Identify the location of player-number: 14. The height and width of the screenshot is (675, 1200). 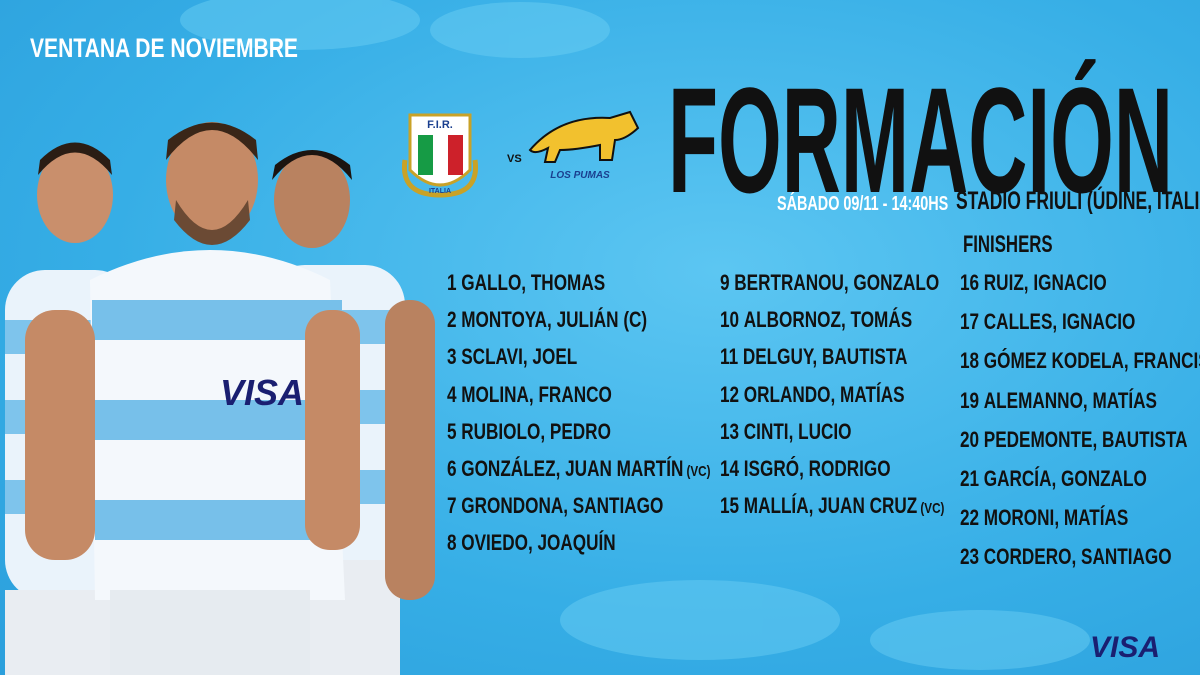
(730, 468).